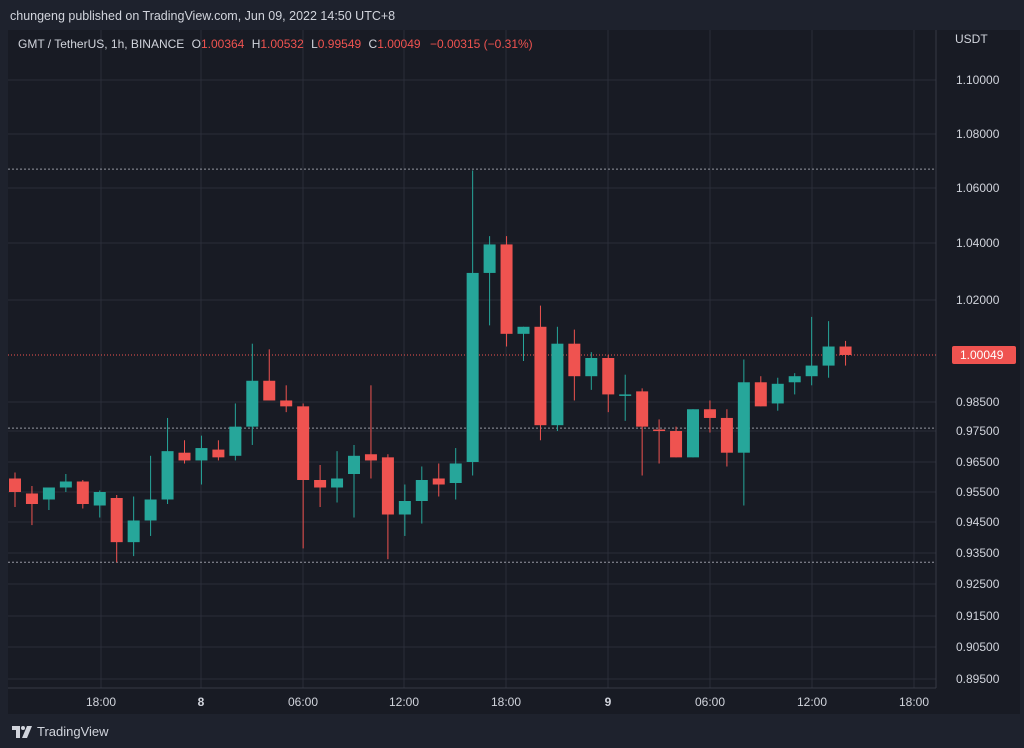 The image size is (1024, 748). Describe the element at coordinates (978, 402) in the screenshot. I see `price-tick-label: 0.98500` at that location.